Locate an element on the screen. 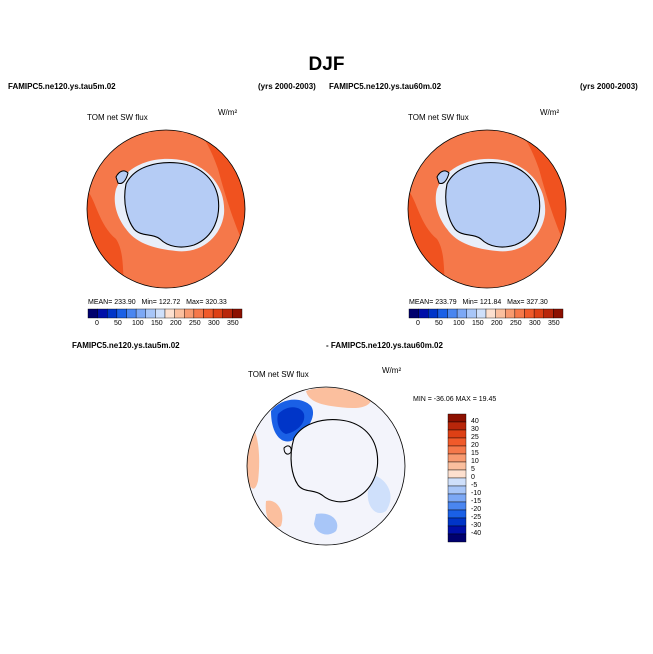 This screenshot has width=653, height=654. left-colorbar-ticks: 0 50 100 150 200 250 300 350 is located at coordinates (168, 325).